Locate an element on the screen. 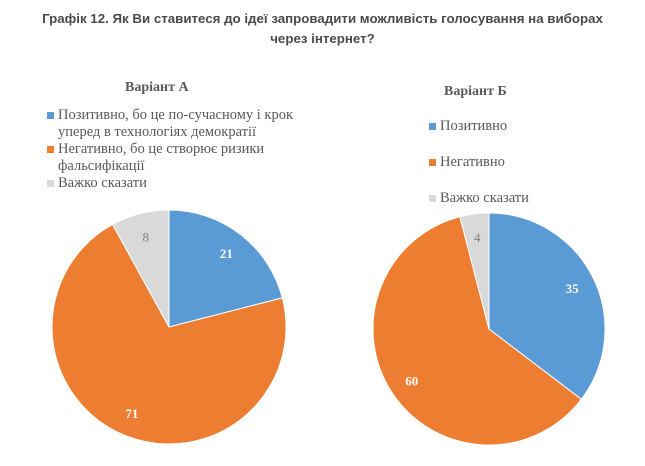 This screenshot has height=466, width=645. chart-b-title: Варіант Б is located at coordinates (475, 91).